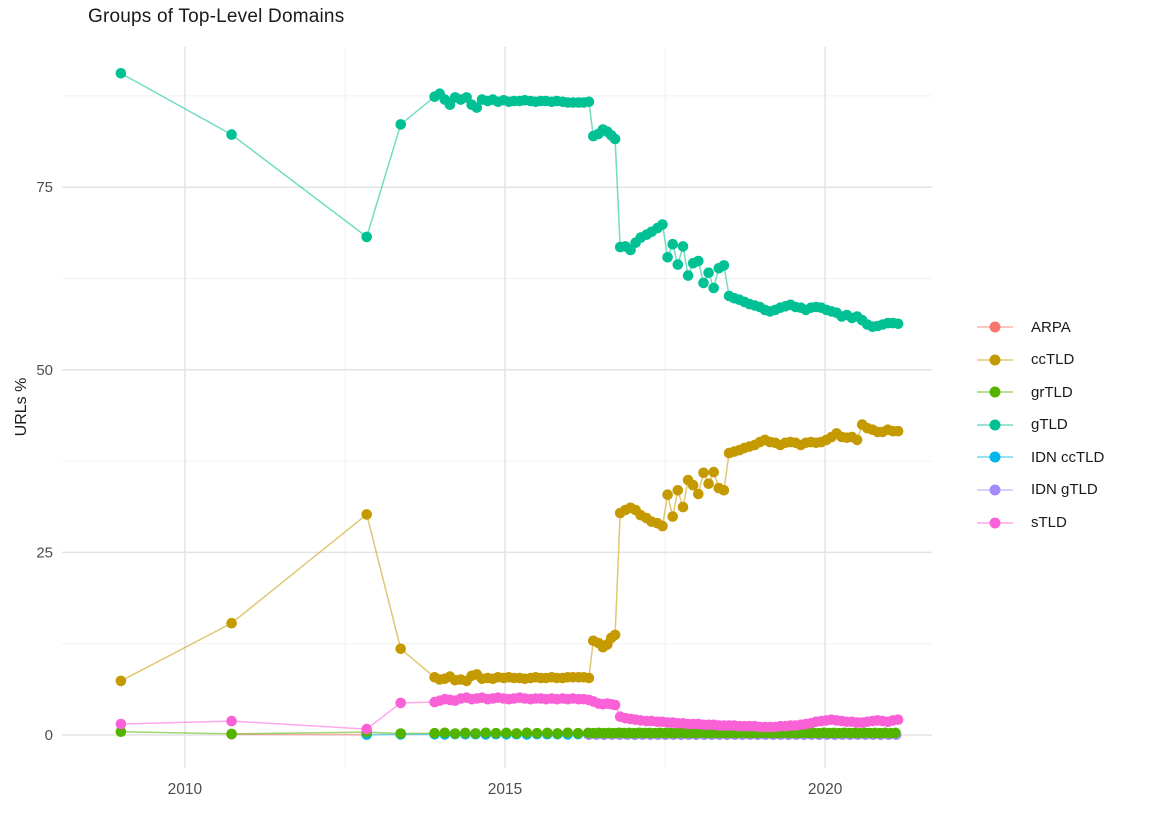 Image resolution: width=1164 pixels, height=827 pixels. I want to click on legend-item-ccTLD: ccTLD, so click(1039, 360).